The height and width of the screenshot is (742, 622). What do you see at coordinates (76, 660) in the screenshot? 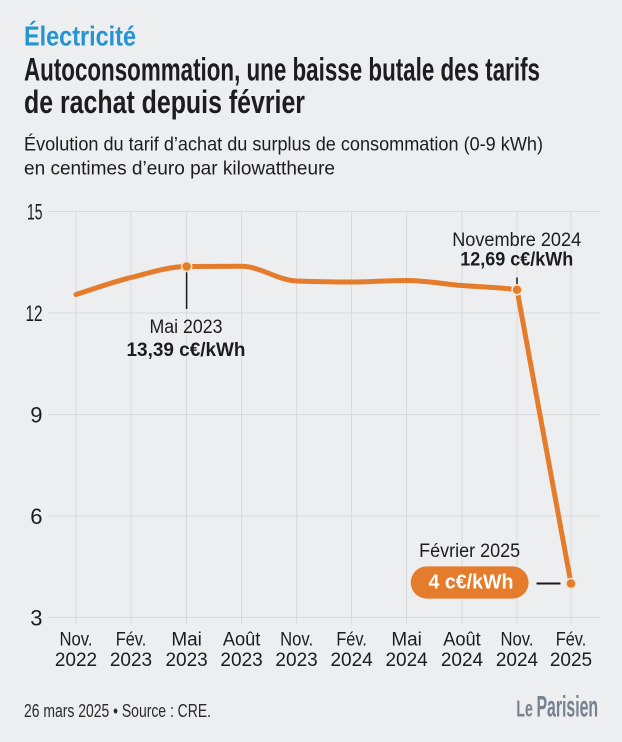
I see `svg-text: 2022` at bounding box center [76, 660].